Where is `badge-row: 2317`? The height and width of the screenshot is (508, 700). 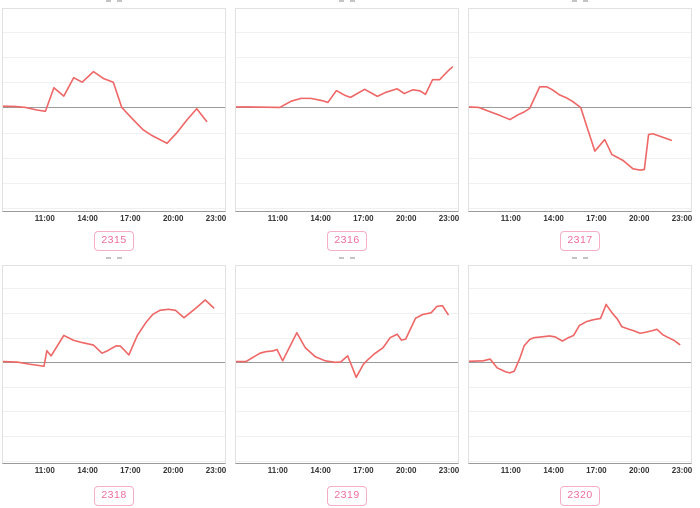 badge-row: 2317 is located at coordinates (580, 241).